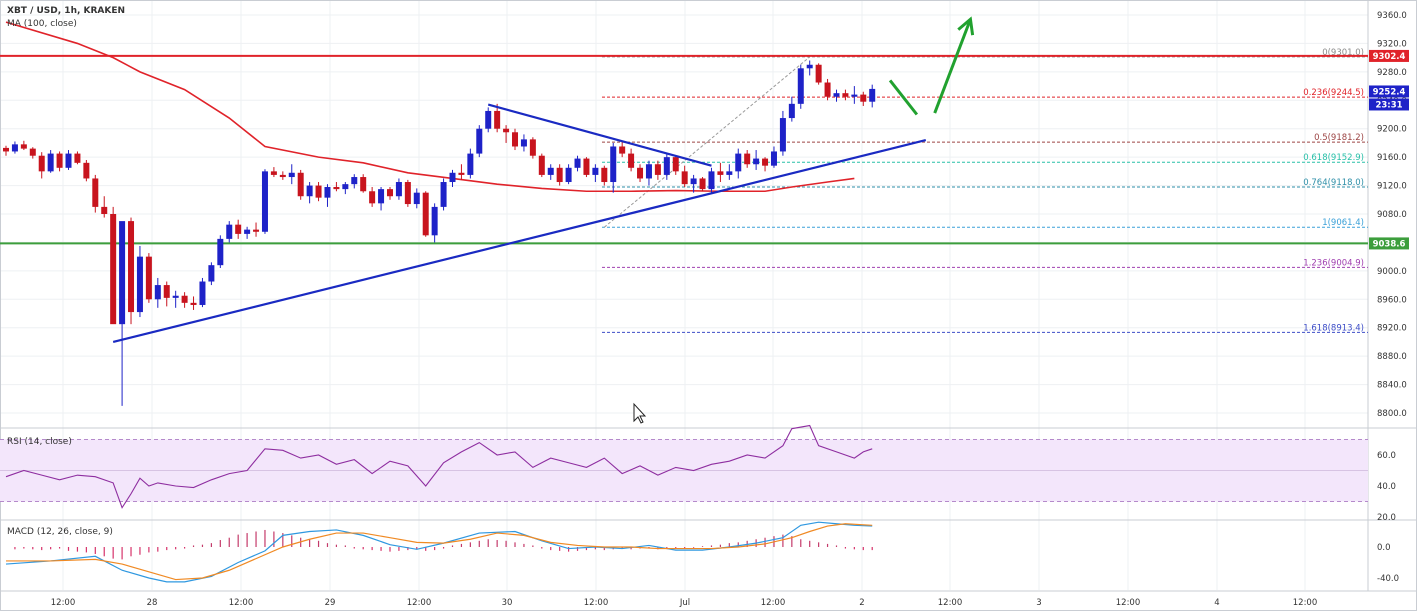 The image size is (1417, 611). I want to click on price-tag-label: 23:31, so click(1388, 105).